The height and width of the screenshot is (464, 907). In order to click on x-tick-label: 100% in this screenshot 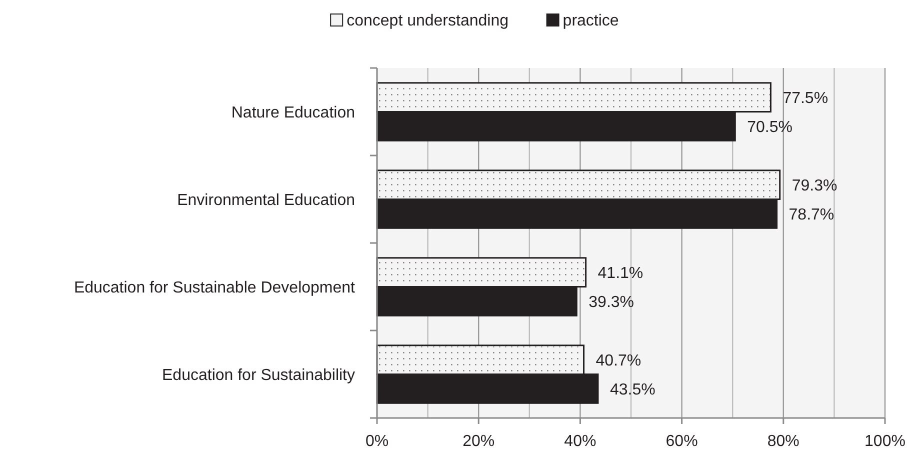, I will do `click(885, 441)`.